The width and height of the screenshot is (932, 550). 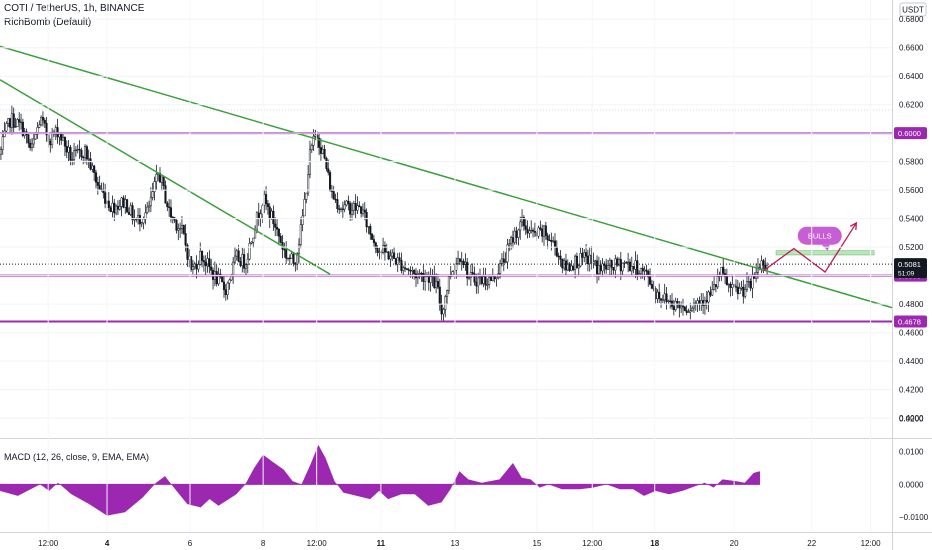 I want to click on macd-tick-label: 0.0200, so click(x=911, y=419).